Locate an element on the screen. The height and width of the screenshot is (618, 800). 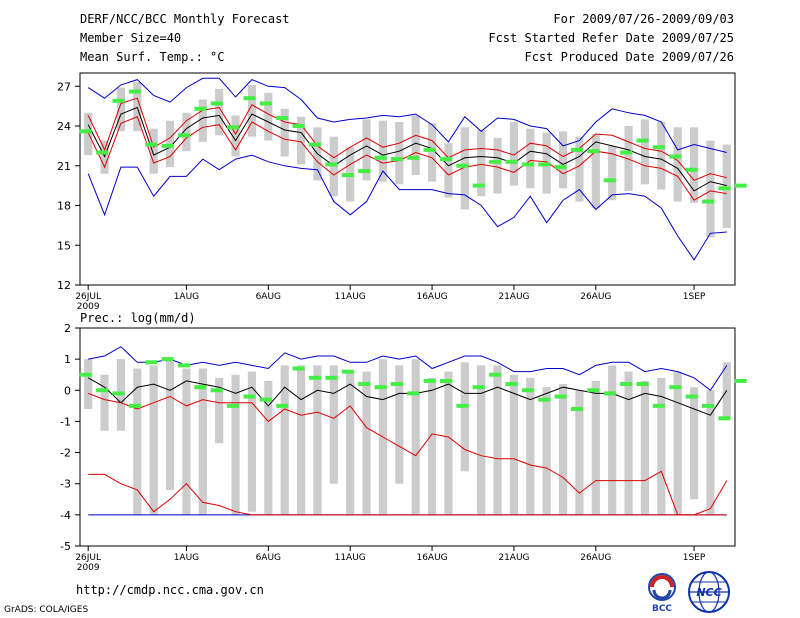
bcc-logo: BCC is located at coordinates (662, 593).